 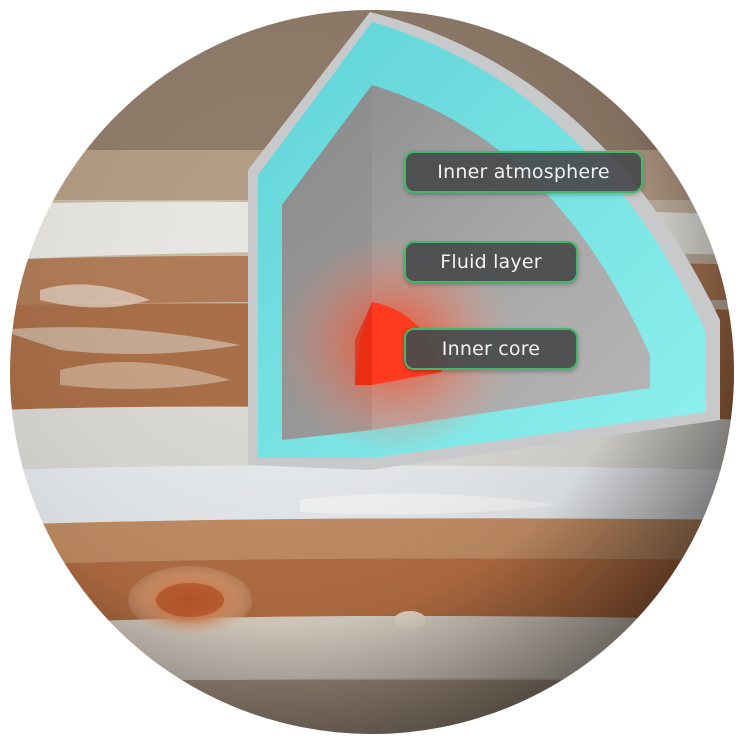 What do you see at coordinates (523, 172) in the screenshot?
I see `inner-atmosphere-label: Inner atmosphere` at bounding box center [523, 172].